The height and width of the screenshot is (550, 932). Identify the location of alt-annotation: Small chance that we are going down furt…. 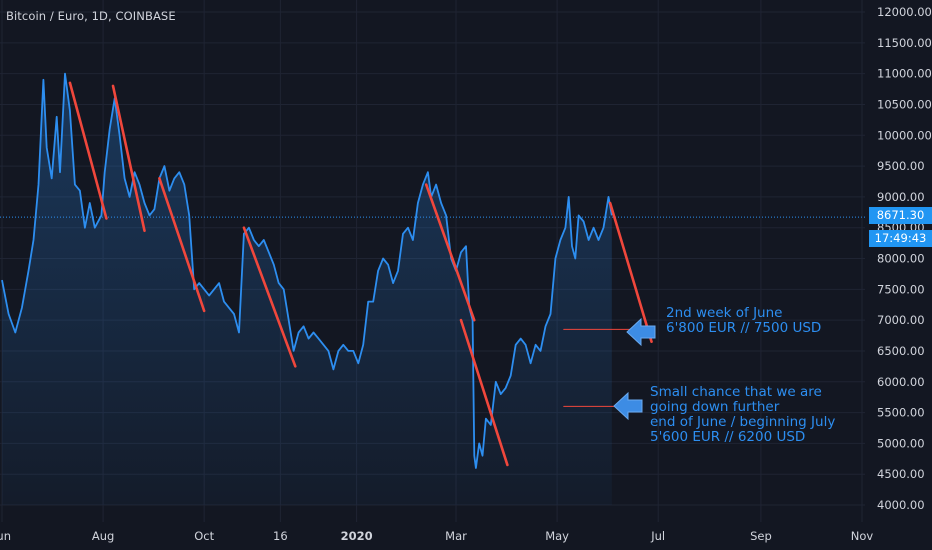
(742, 415).